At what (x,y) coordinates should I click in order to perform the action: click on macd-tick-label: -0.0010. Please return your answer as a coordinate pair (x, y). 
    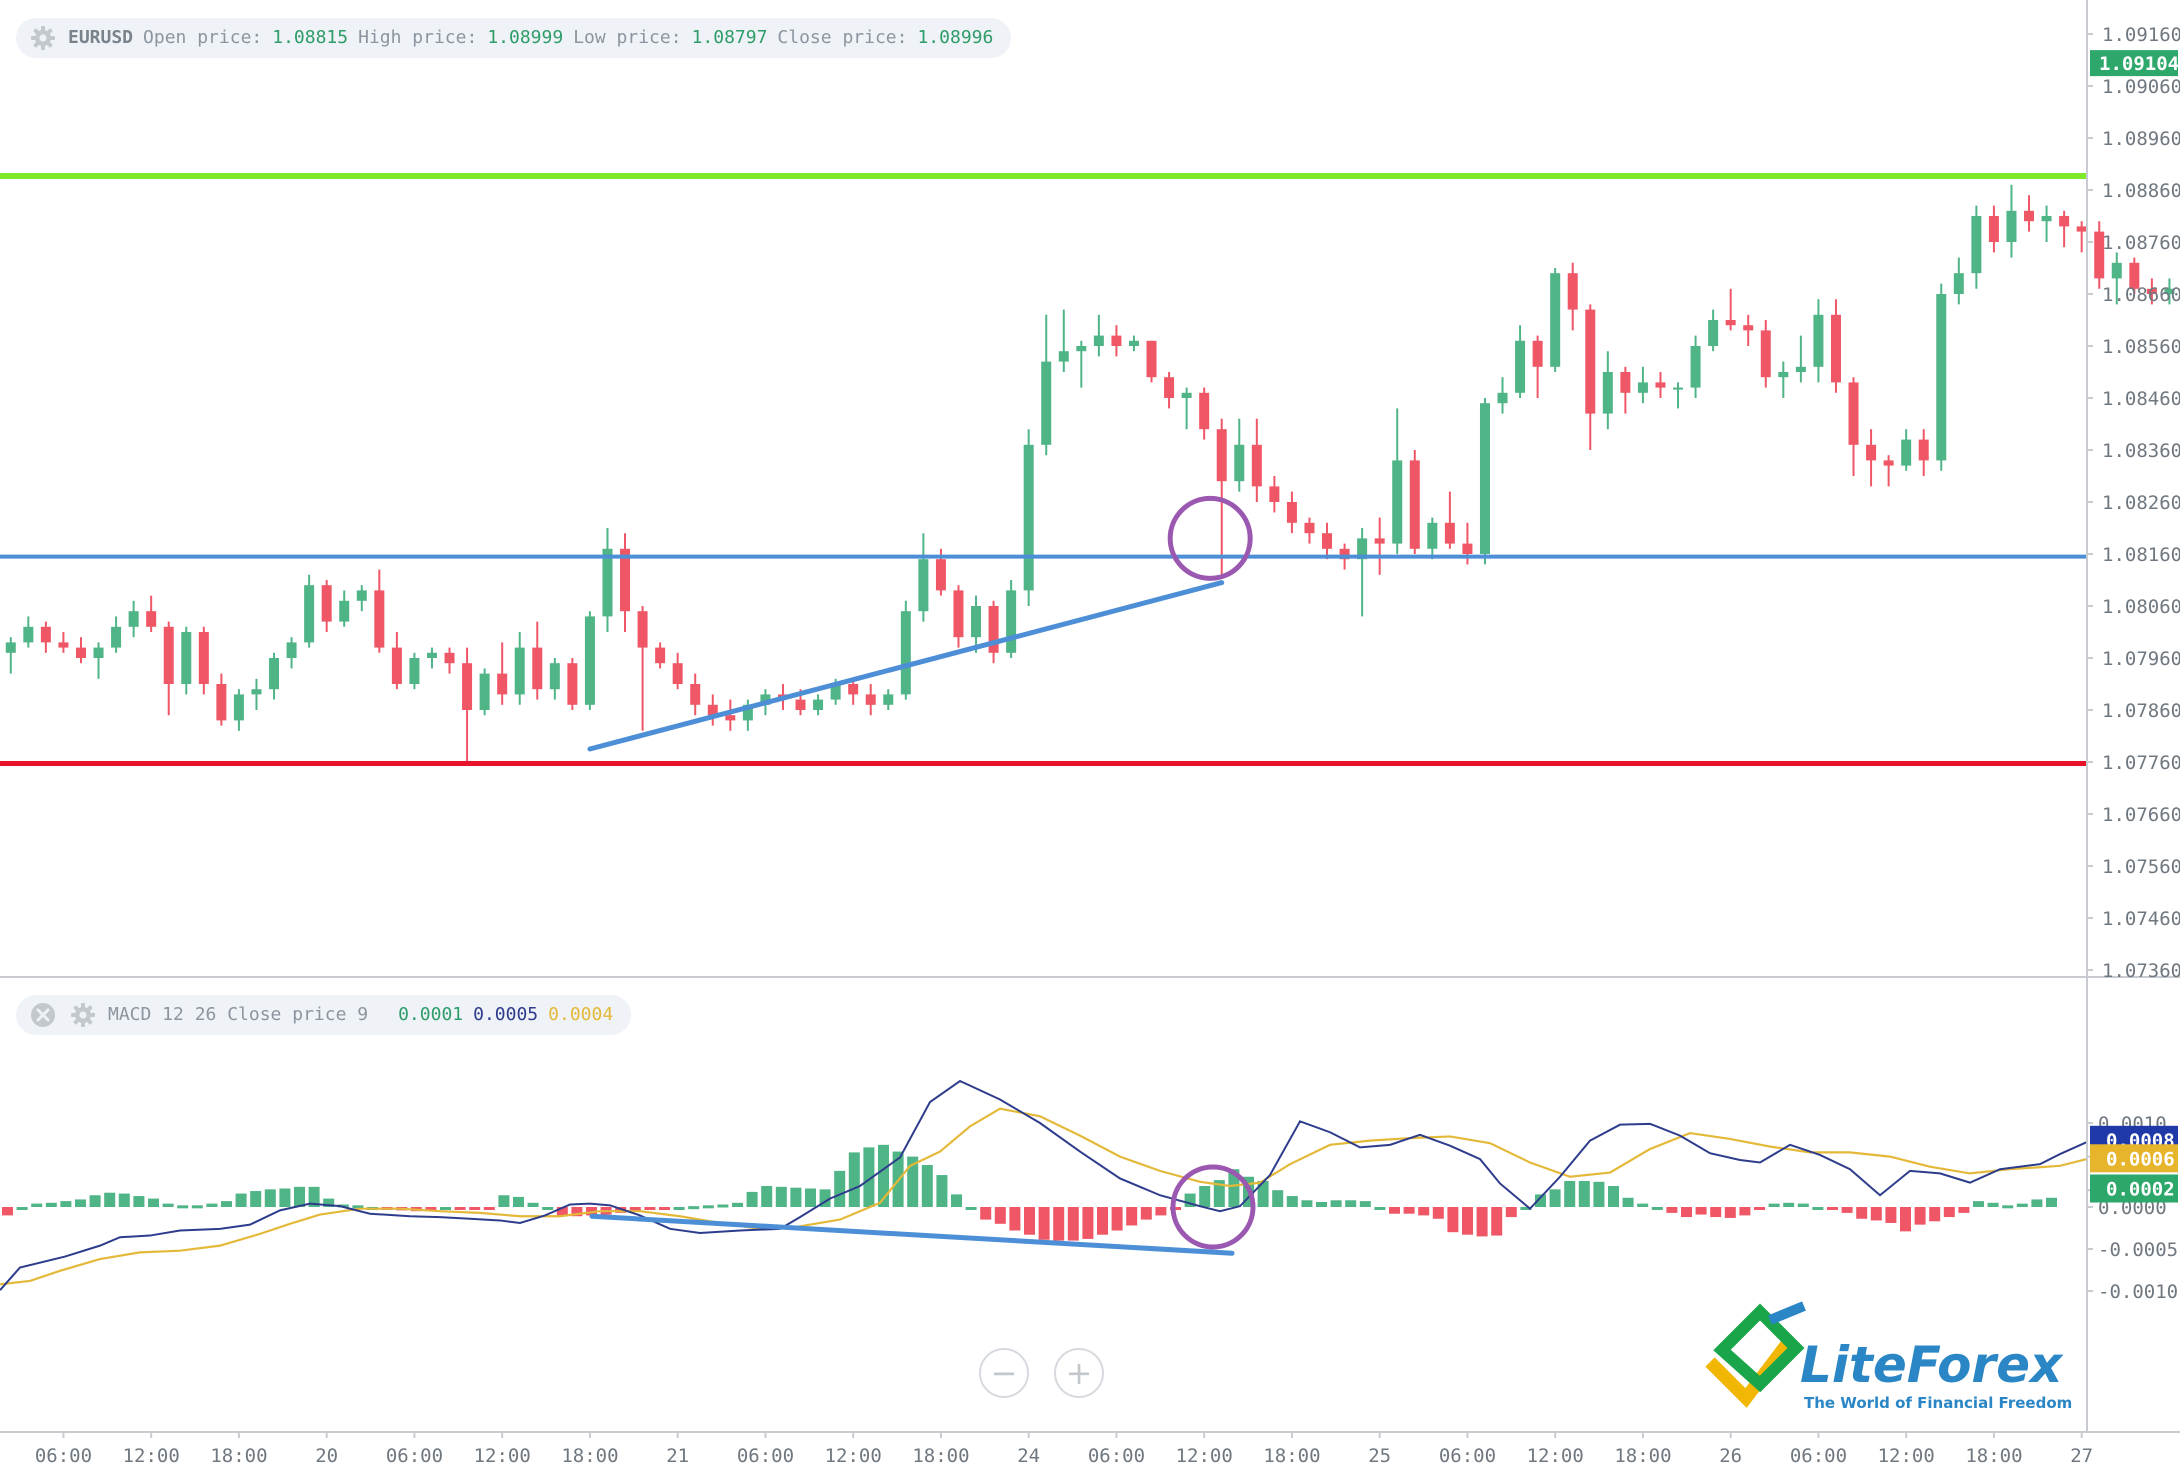
    Looking at the image, I should click on (2138, 1292).